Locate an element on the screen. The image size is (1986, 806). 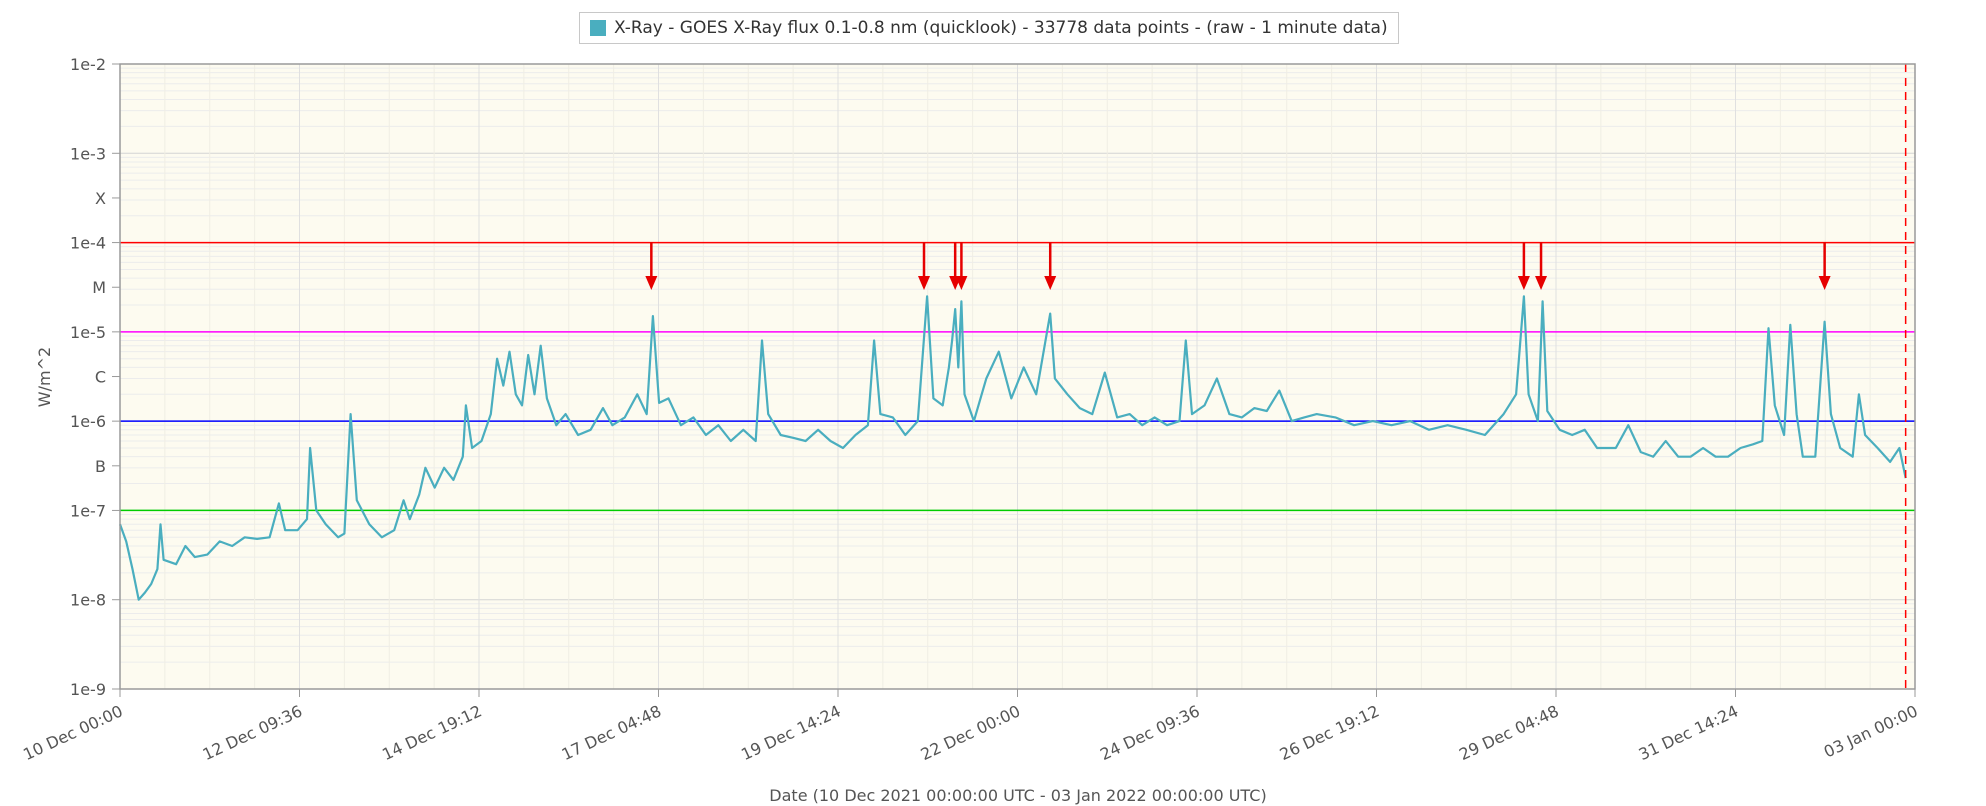
y-tick-label: 1e-9 is located at coordinates (88, 689).